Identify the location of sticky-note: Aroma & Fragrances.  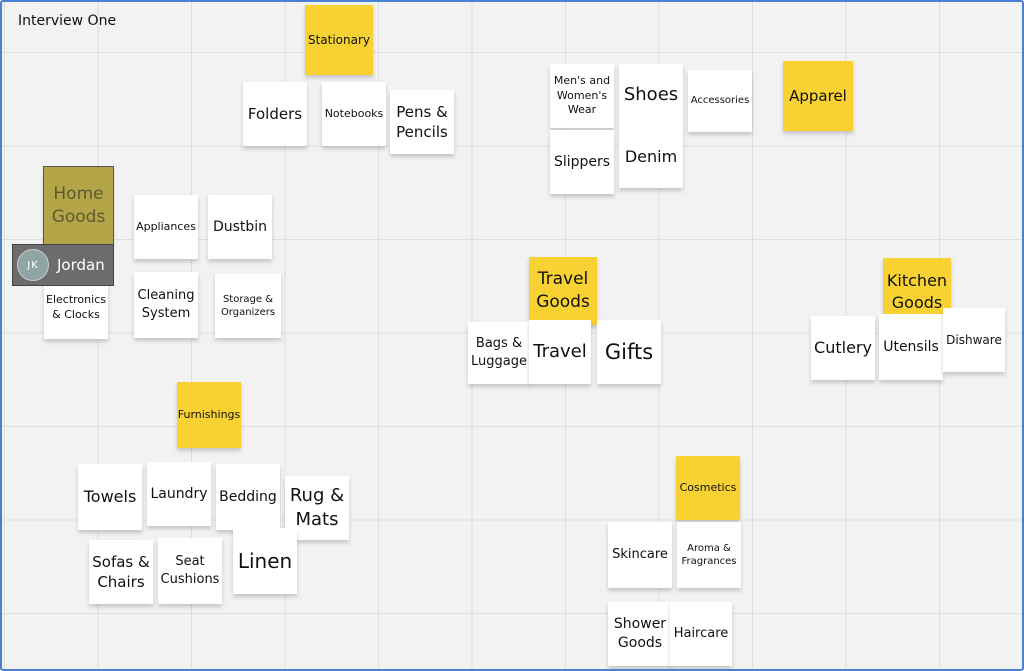
(709, 555).